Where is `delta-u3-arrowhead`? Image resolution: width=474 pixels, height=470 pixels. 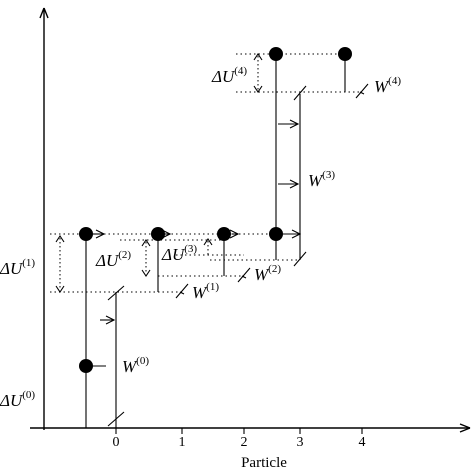
delta-u3-arrowhead is located at coordinates (208, 242).